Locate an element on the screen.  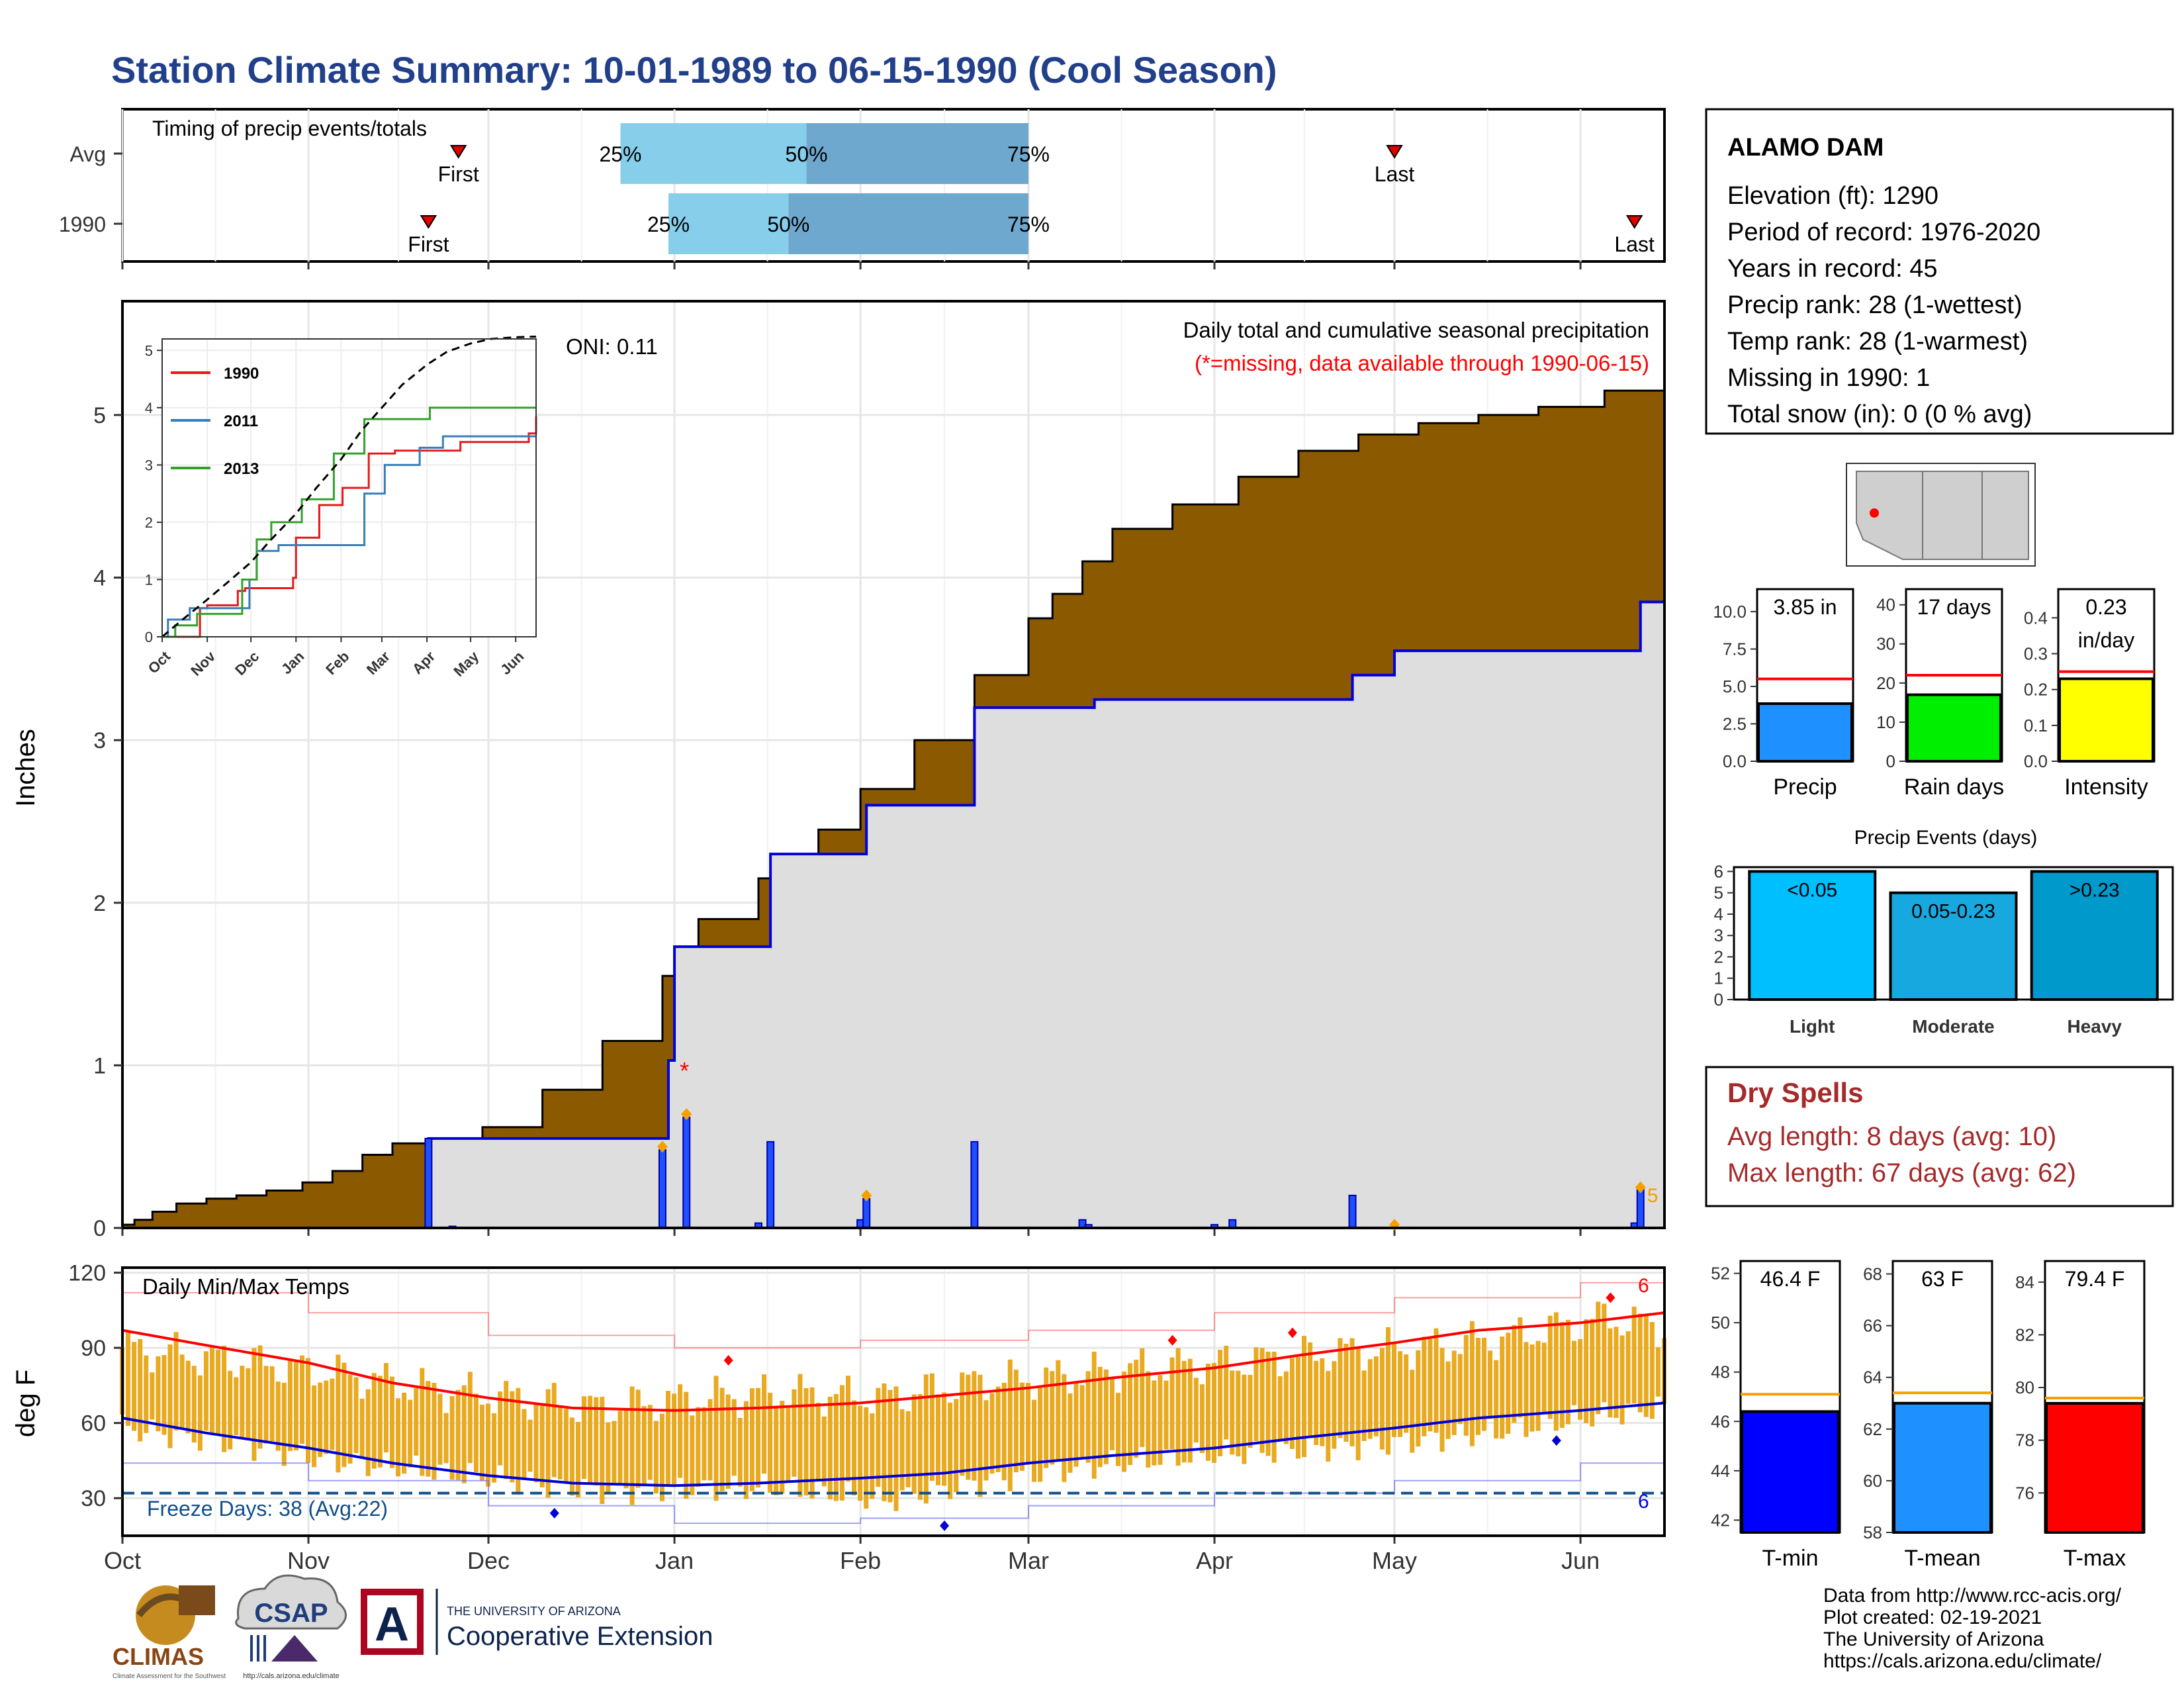
mini-precip-label: Precip is located at coordinates (1805, 787).